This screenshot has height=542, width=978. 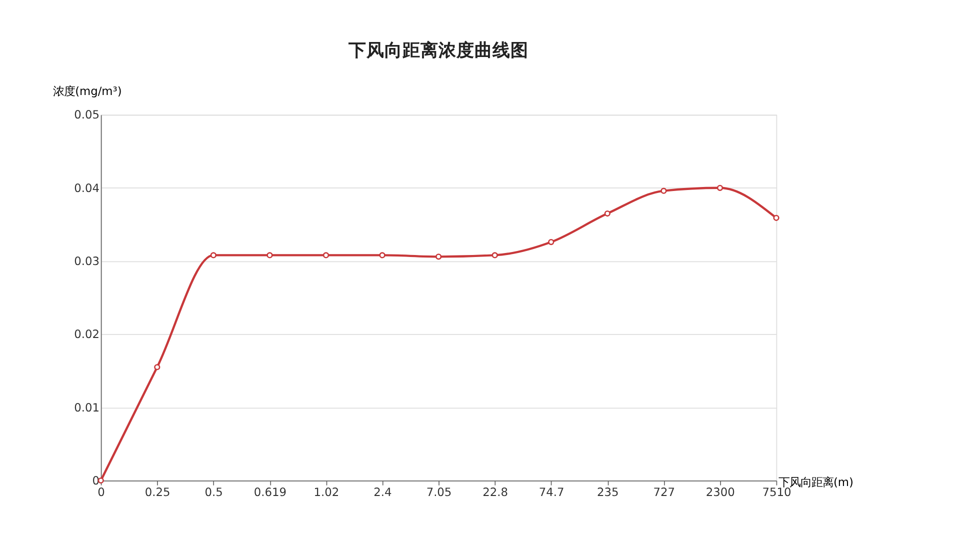 What do you see at coordinates (87, 407) in the screenshot?
I see `y-tick-label: 0.01` at bounding box center [87, 407].